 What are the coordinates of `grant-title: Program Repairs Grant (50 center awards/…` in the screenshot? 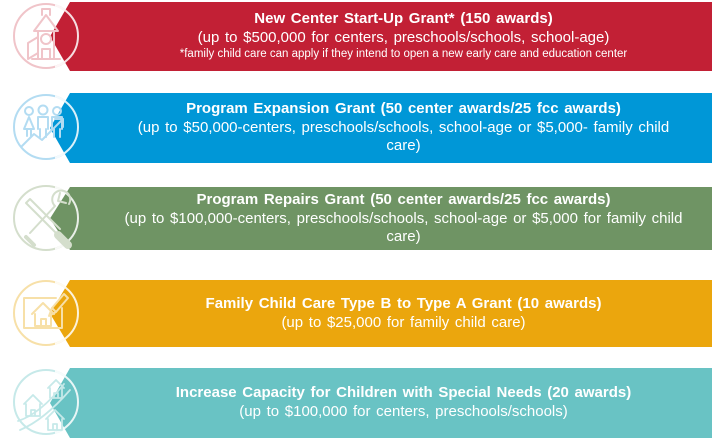 It's located at (403, 199).